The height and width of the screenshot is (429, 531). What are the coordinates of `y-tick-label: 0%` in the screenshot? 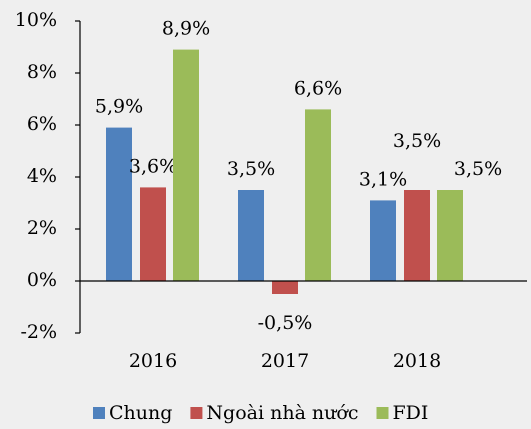 It's located at (42, 280).